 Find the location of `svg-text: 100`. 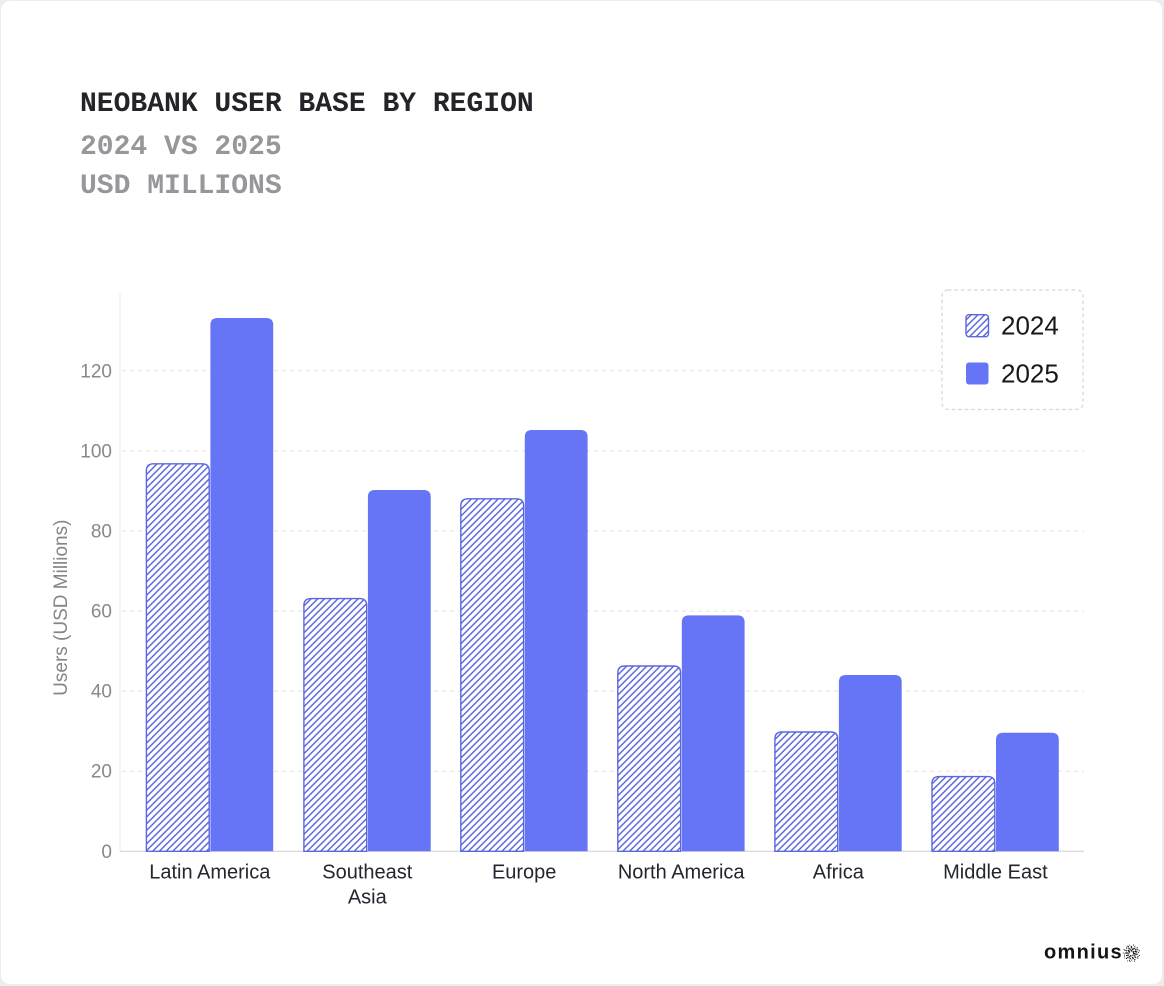

svg-text: 100 is located at coordinates (96, 451).